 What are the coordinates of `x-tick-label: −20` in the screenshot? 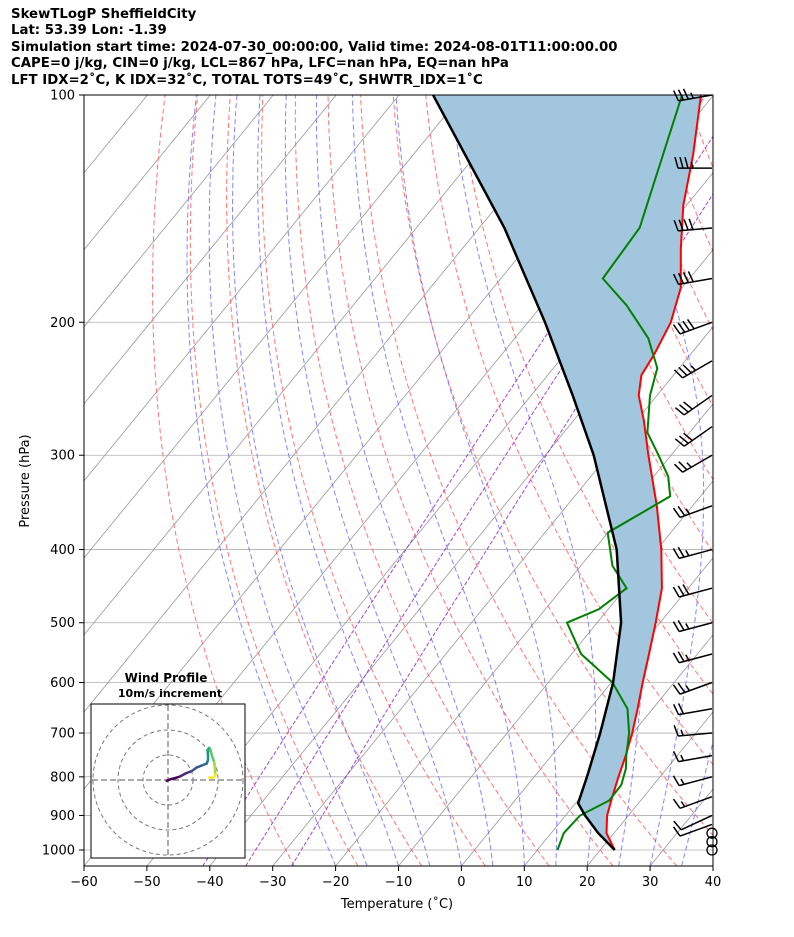 It's located at (335, 882).